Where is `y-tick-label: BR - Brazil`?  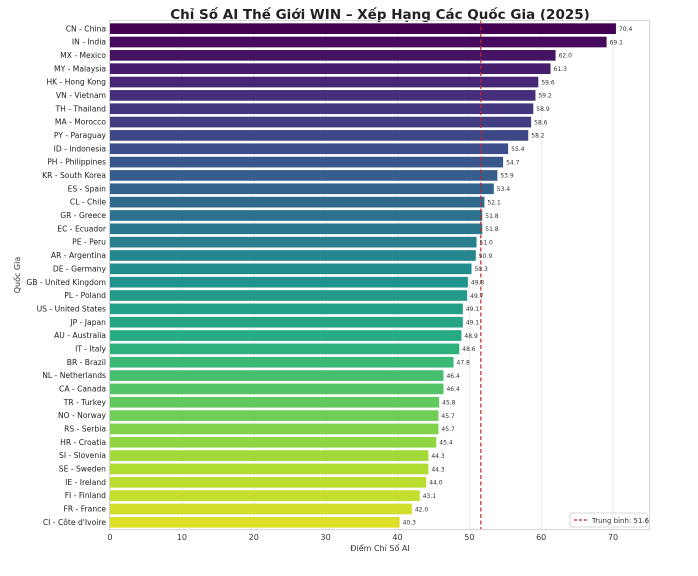 y-tick-label: BR - Brazil is located at coordinates (86, 362).